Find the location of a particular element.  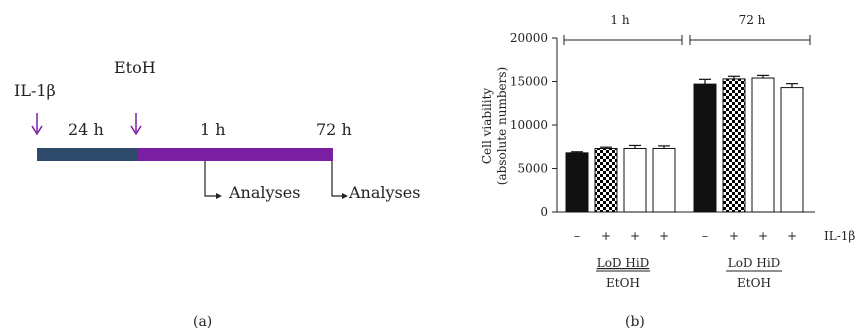

group-label-72h: 72 h is located at coordinates (752, 20).